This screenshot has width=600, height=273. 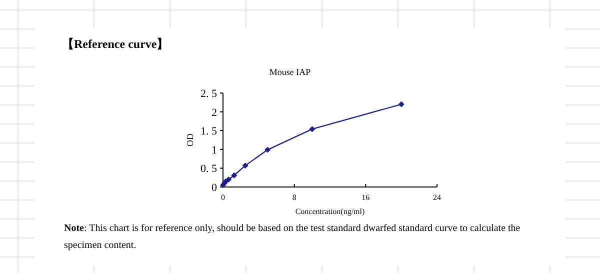 What do you see at coordinates (209, 132) in the screenshot?
I see `y-tick-label: 1. 5` at bounding box center [209, 132].